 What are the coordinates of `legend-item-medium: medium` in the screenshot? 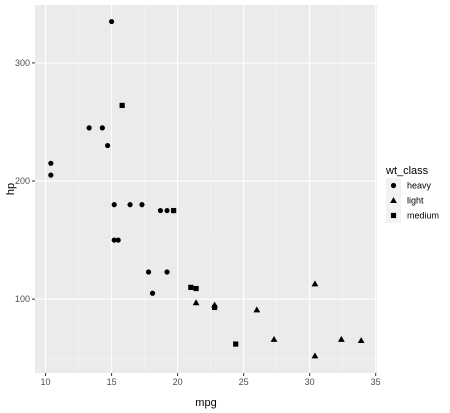 It's located at (412, 215).